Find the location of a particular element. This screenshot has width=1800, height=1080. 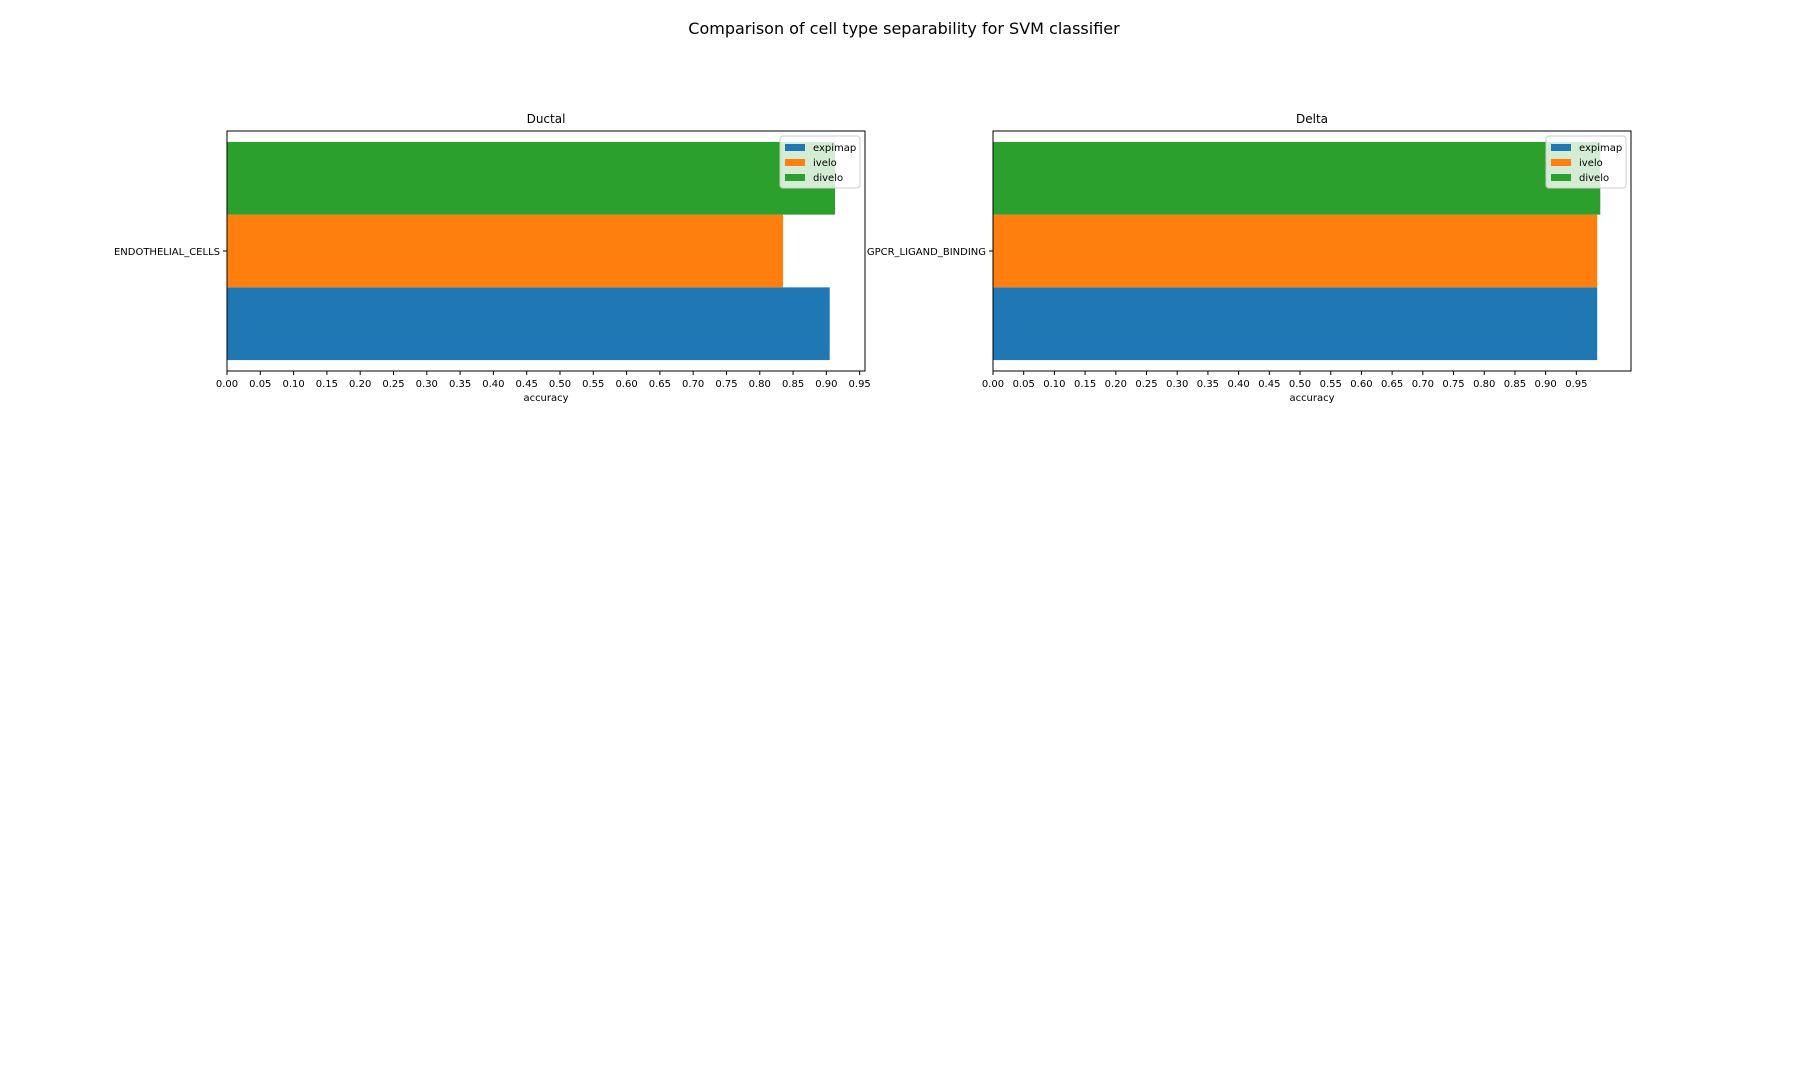

chart-title: Ductal is located at coordinates (546, 119).